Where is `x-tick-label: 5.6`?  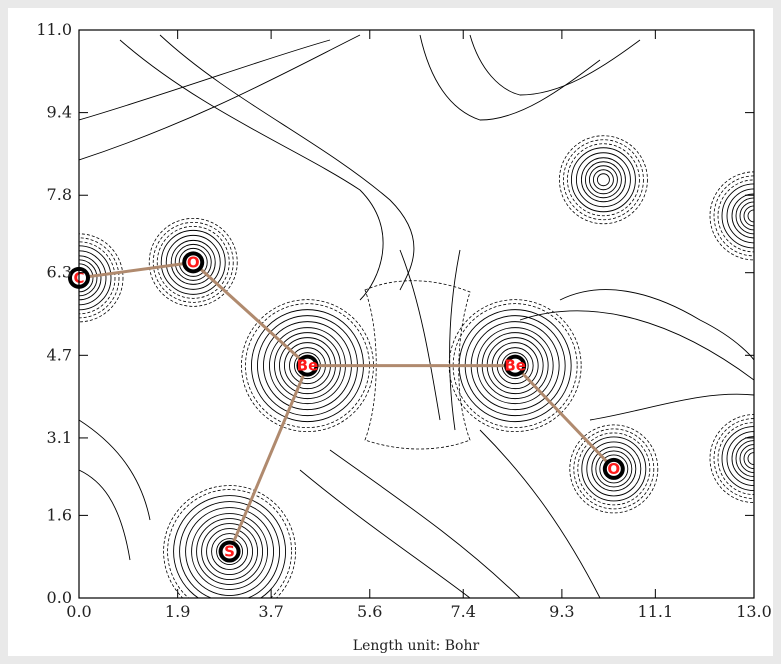
x-tick-label: 5.6 is located at coordinates (369, 611).